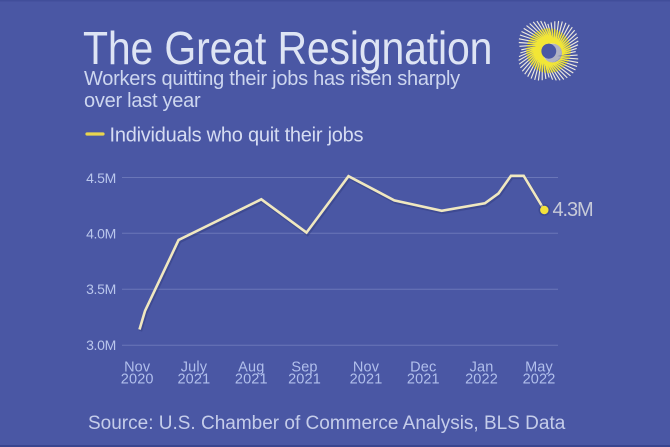 This screenshot has height=447, width=670. I want to click on svg-text: 4.0M, so click(101, 234).